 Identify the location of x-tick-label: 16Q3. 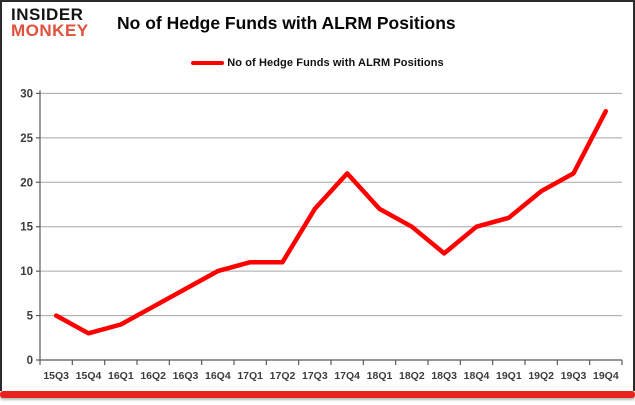
(186, 376).